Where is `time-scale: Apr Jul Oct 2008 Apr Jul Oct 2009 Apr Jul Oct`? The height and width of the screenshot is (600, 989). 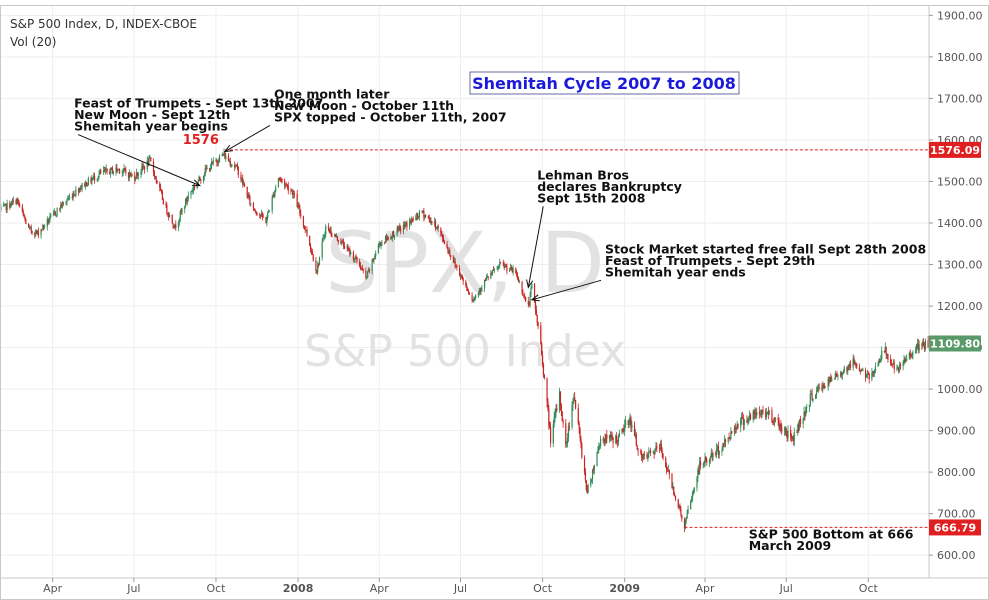 time-scale: Apr Jul Oct 2008 Apr Jul Oct 2009 Apr Jul Oct is located at coordinates (461, 586).